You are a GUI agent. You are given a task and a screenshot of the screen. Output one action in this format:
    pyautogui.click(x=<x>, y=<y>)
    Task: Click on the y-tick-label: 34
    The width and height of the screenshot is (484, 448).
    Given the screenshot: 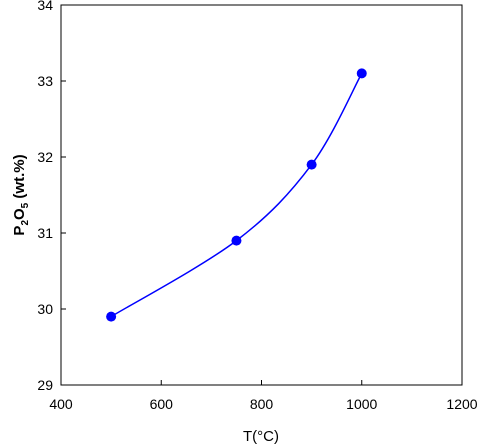 What is the action you would take?
    pyautogui.click(x=45, y=6)
    